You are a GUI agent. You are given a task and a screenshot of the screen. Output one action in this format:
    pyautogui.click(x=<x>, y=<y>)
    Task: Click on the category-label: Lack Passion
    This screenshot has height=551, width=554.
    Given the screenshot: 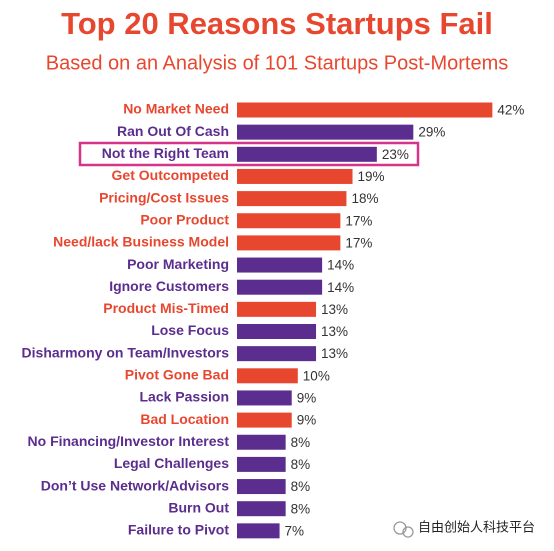 What is the action you would take?
    pyautogui.click(x=185, y=397)
    